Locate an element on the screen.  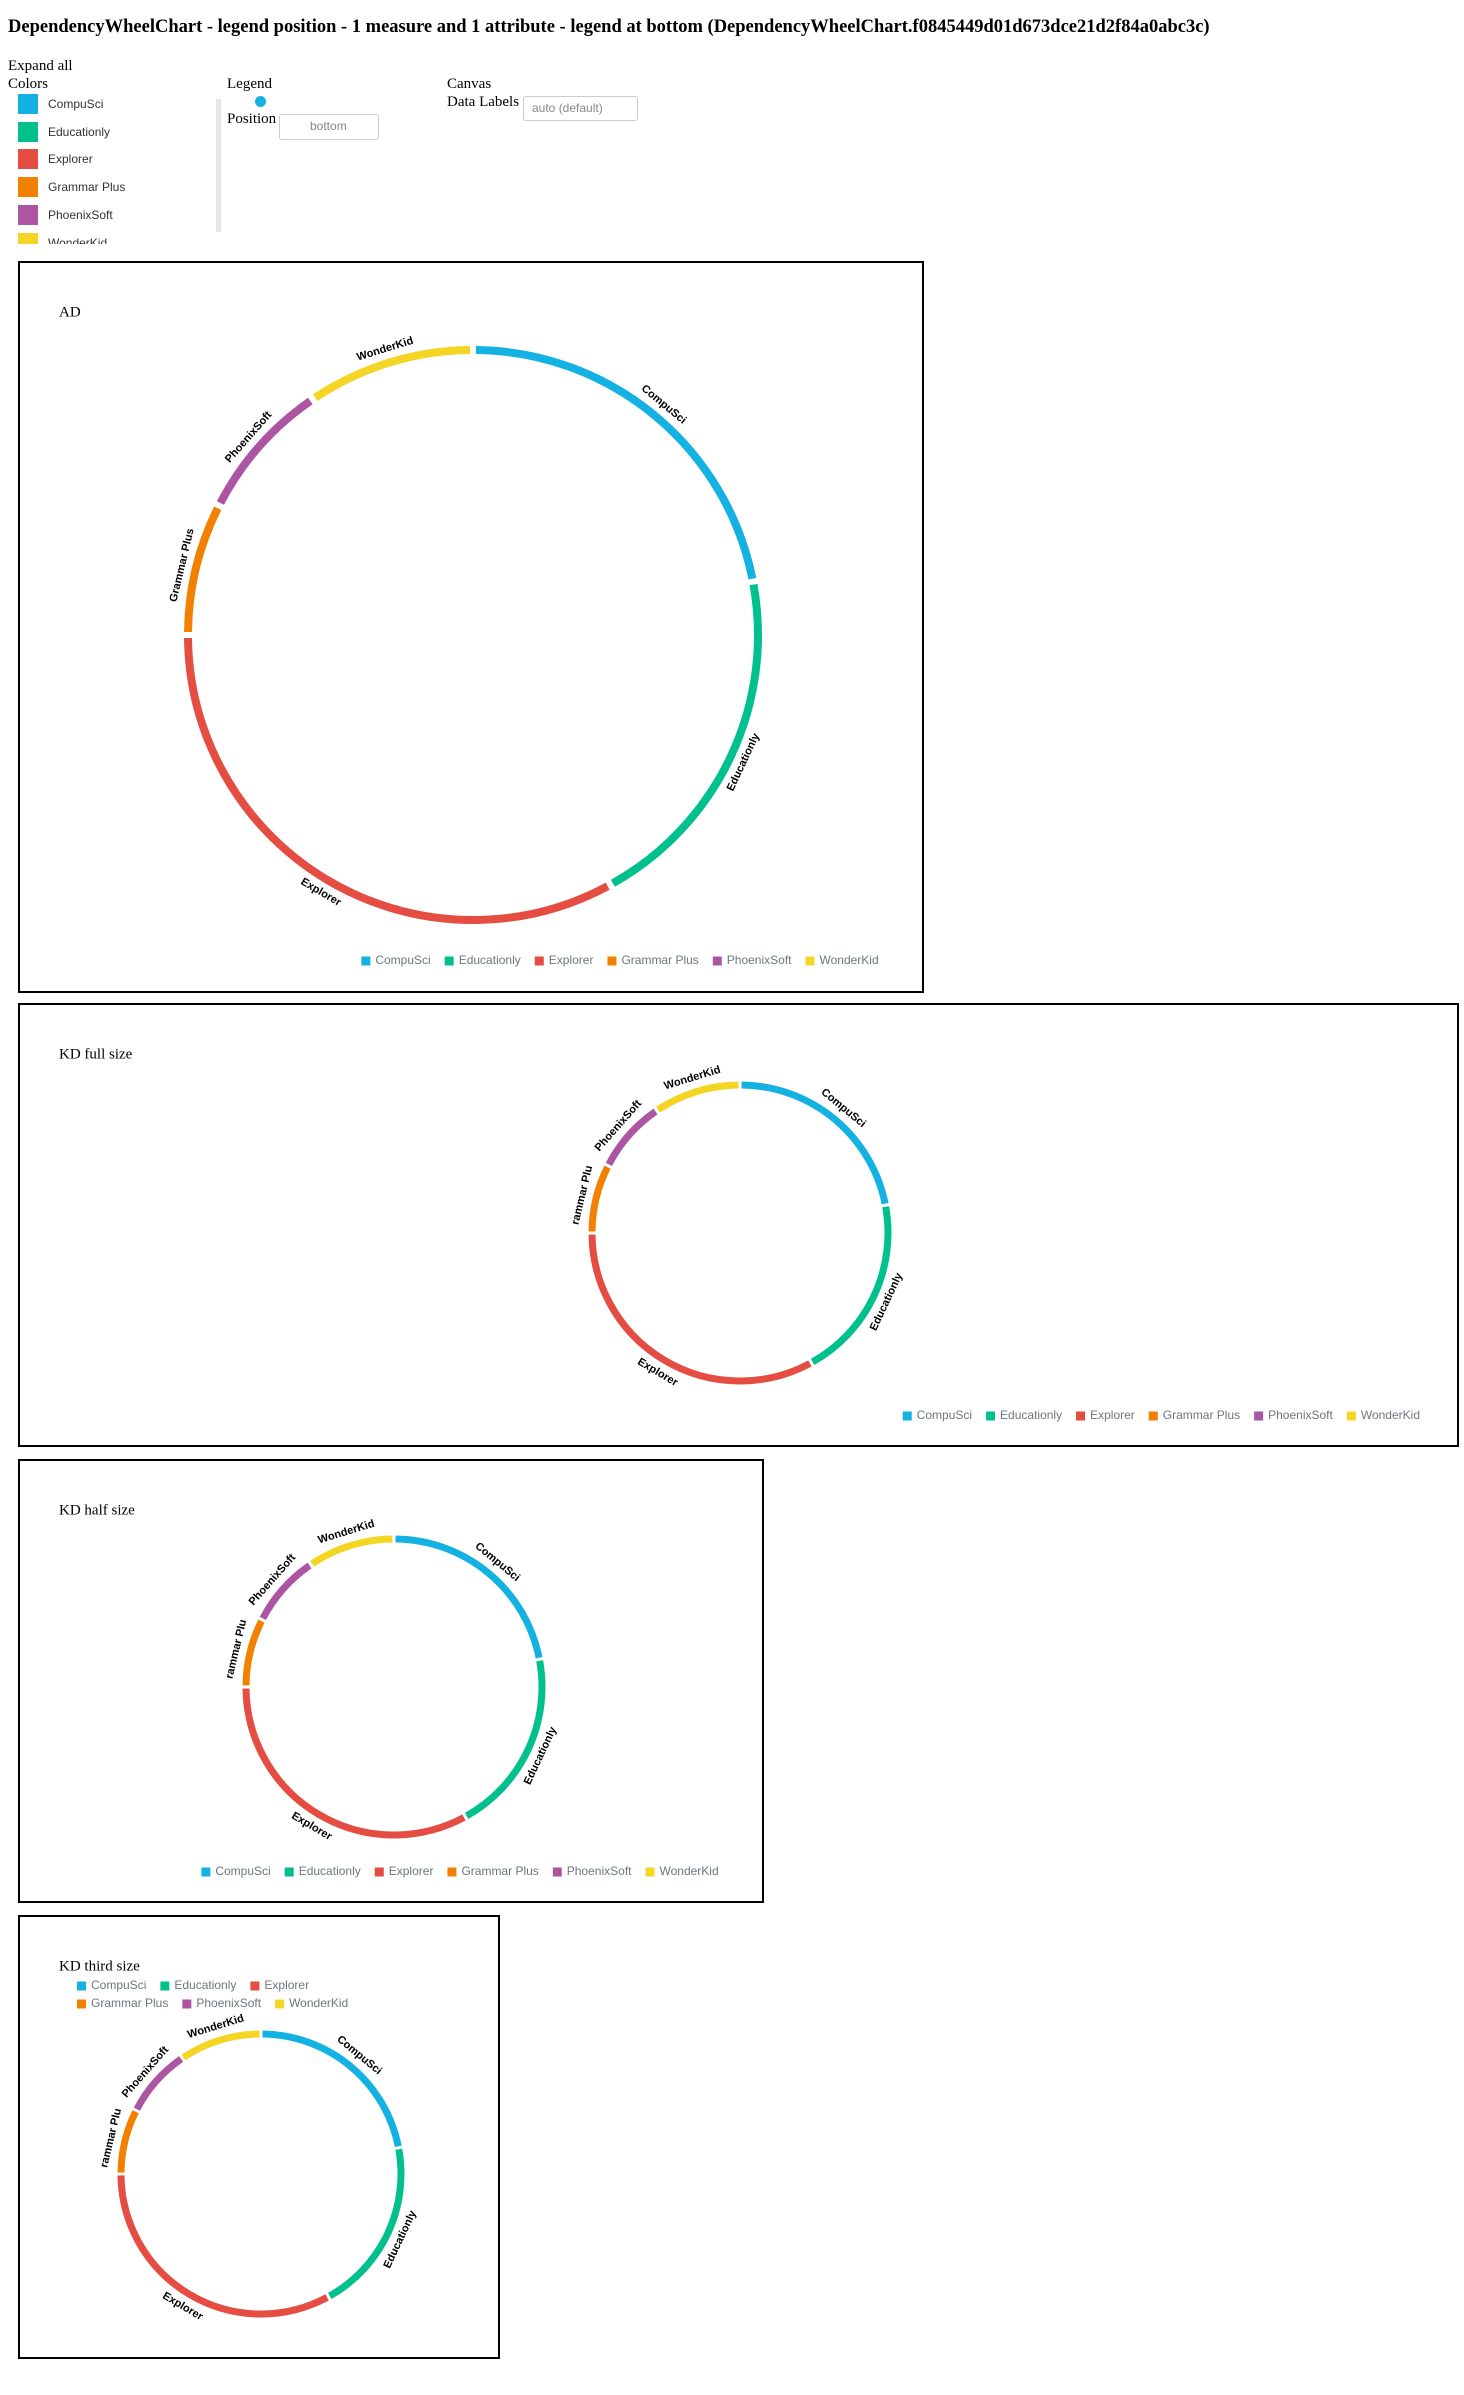
legend-label: WonderKid is located at coordinates (689, 1871).